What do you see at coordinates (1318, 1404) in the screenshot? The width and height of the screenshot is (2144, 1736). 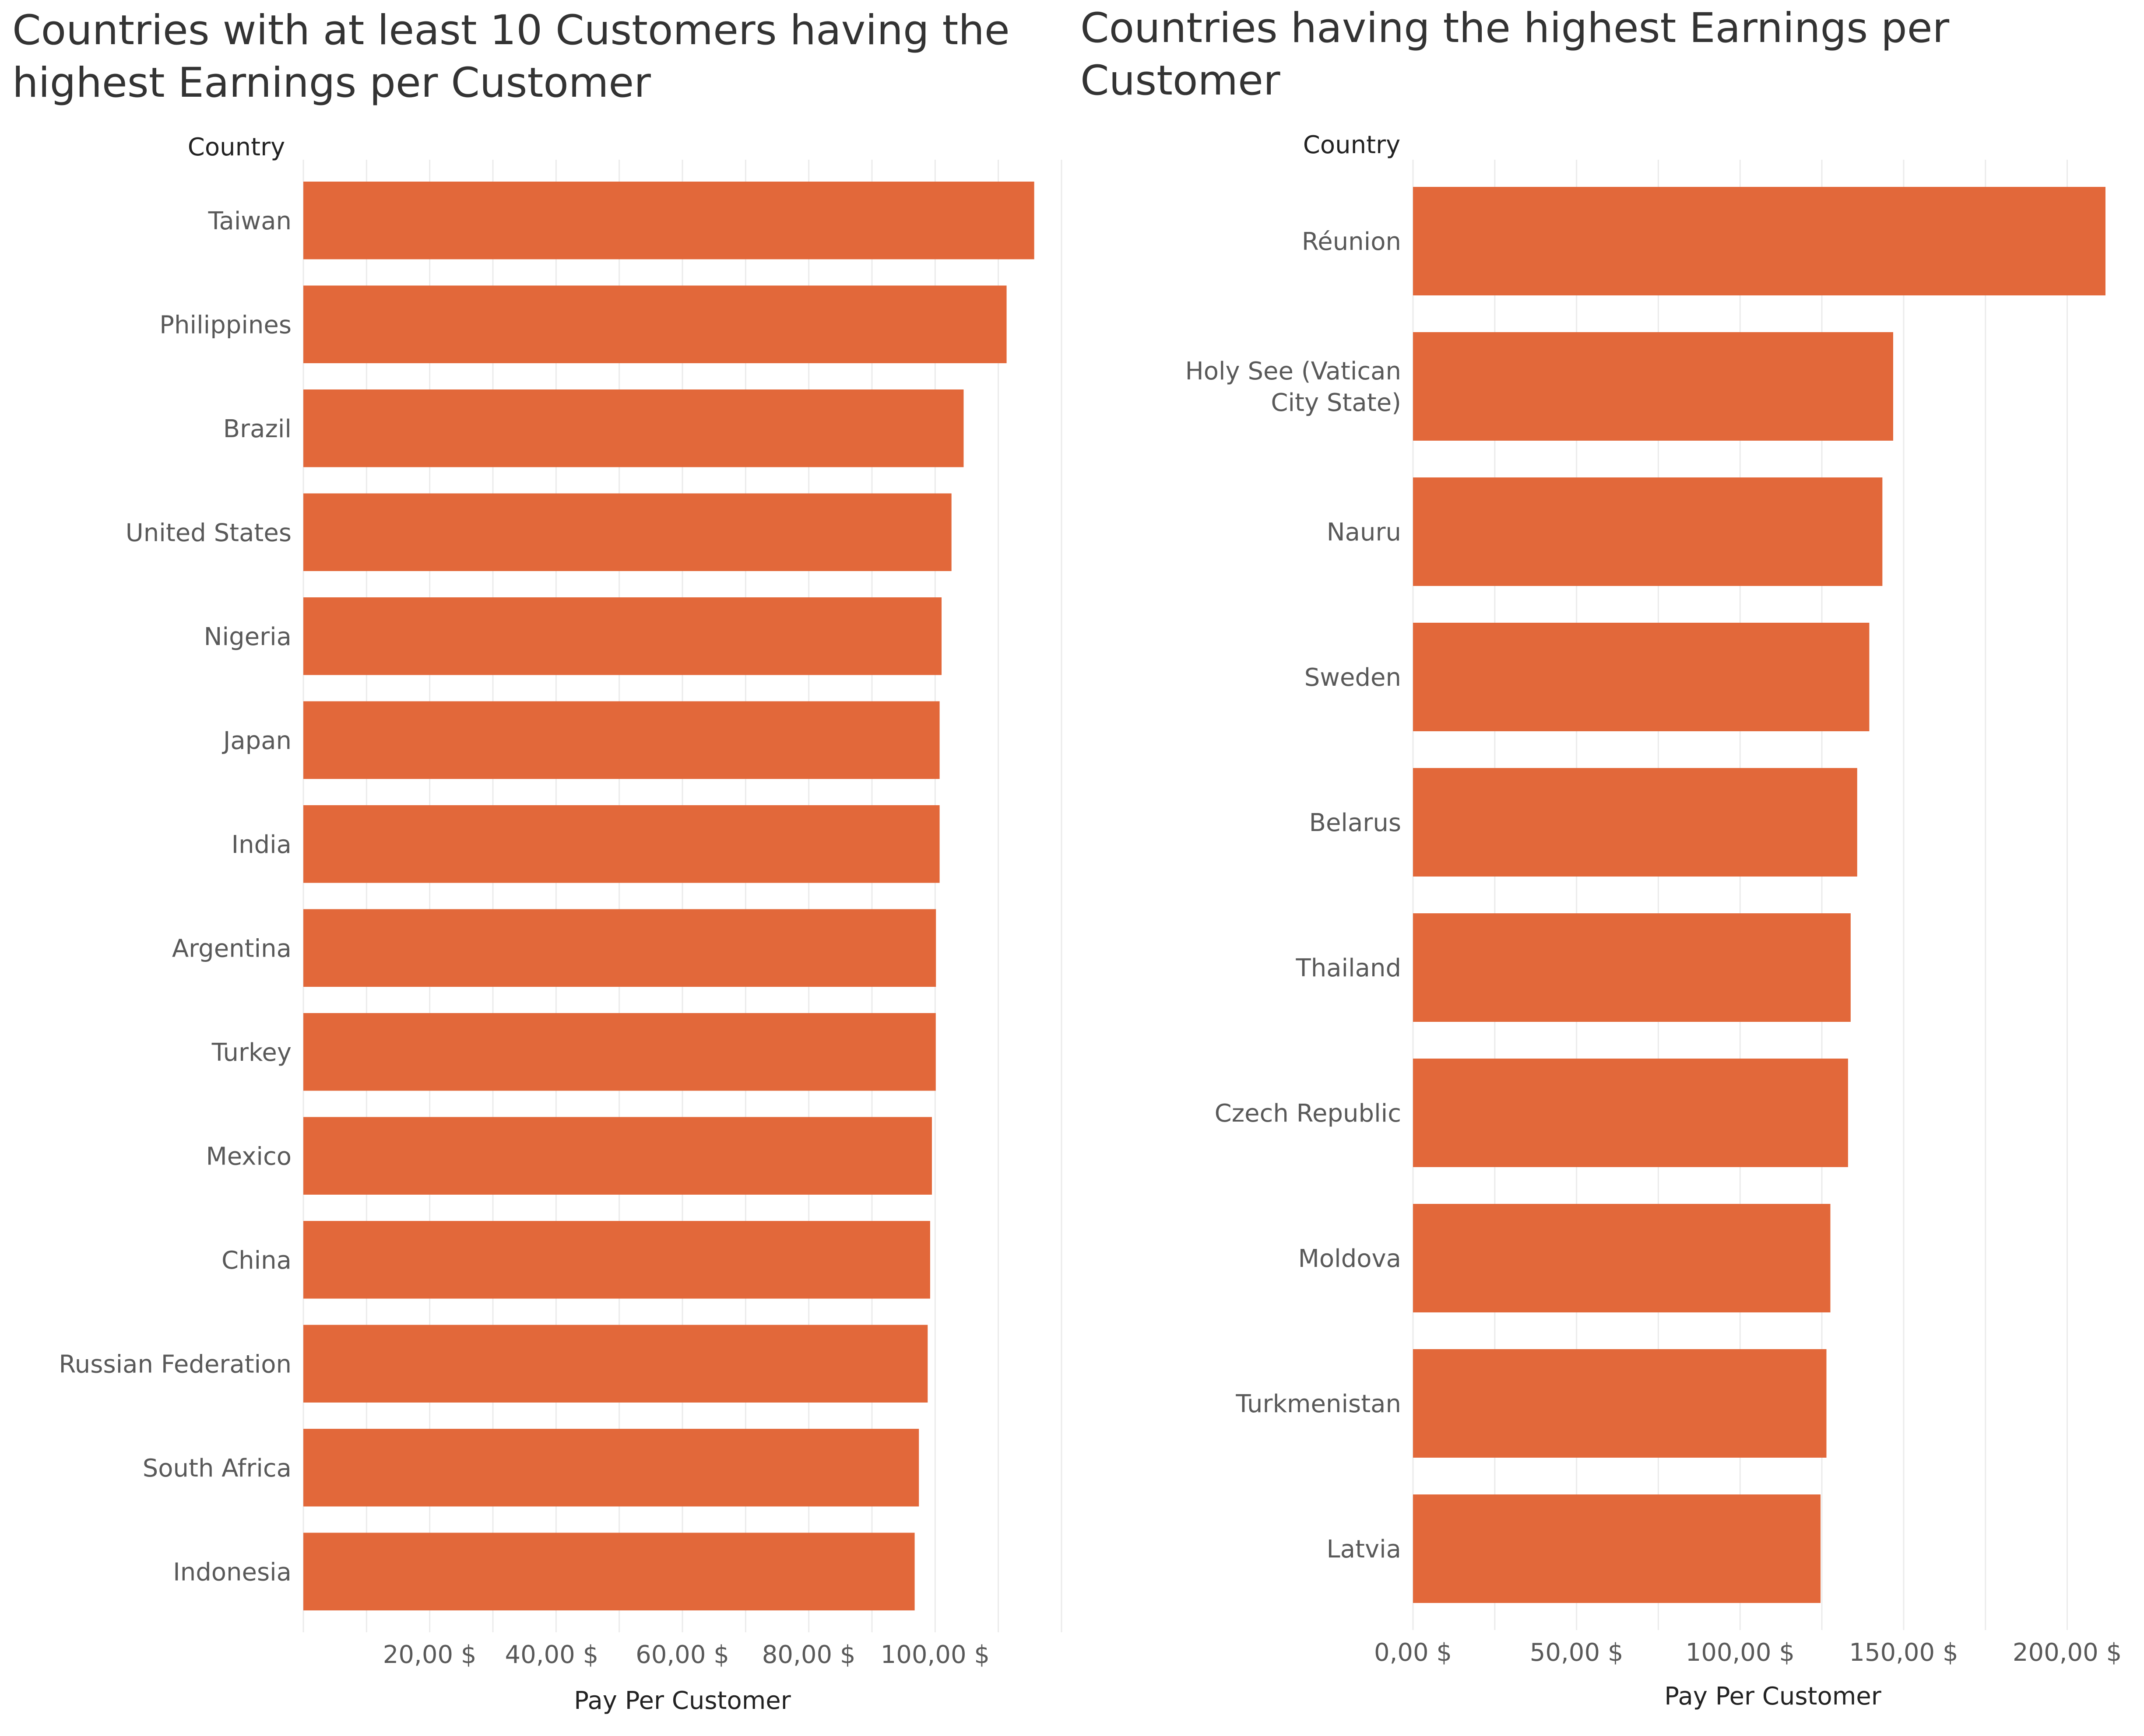 I see `category-label: Turkmenistan` at bounding box center [1318, 1404].